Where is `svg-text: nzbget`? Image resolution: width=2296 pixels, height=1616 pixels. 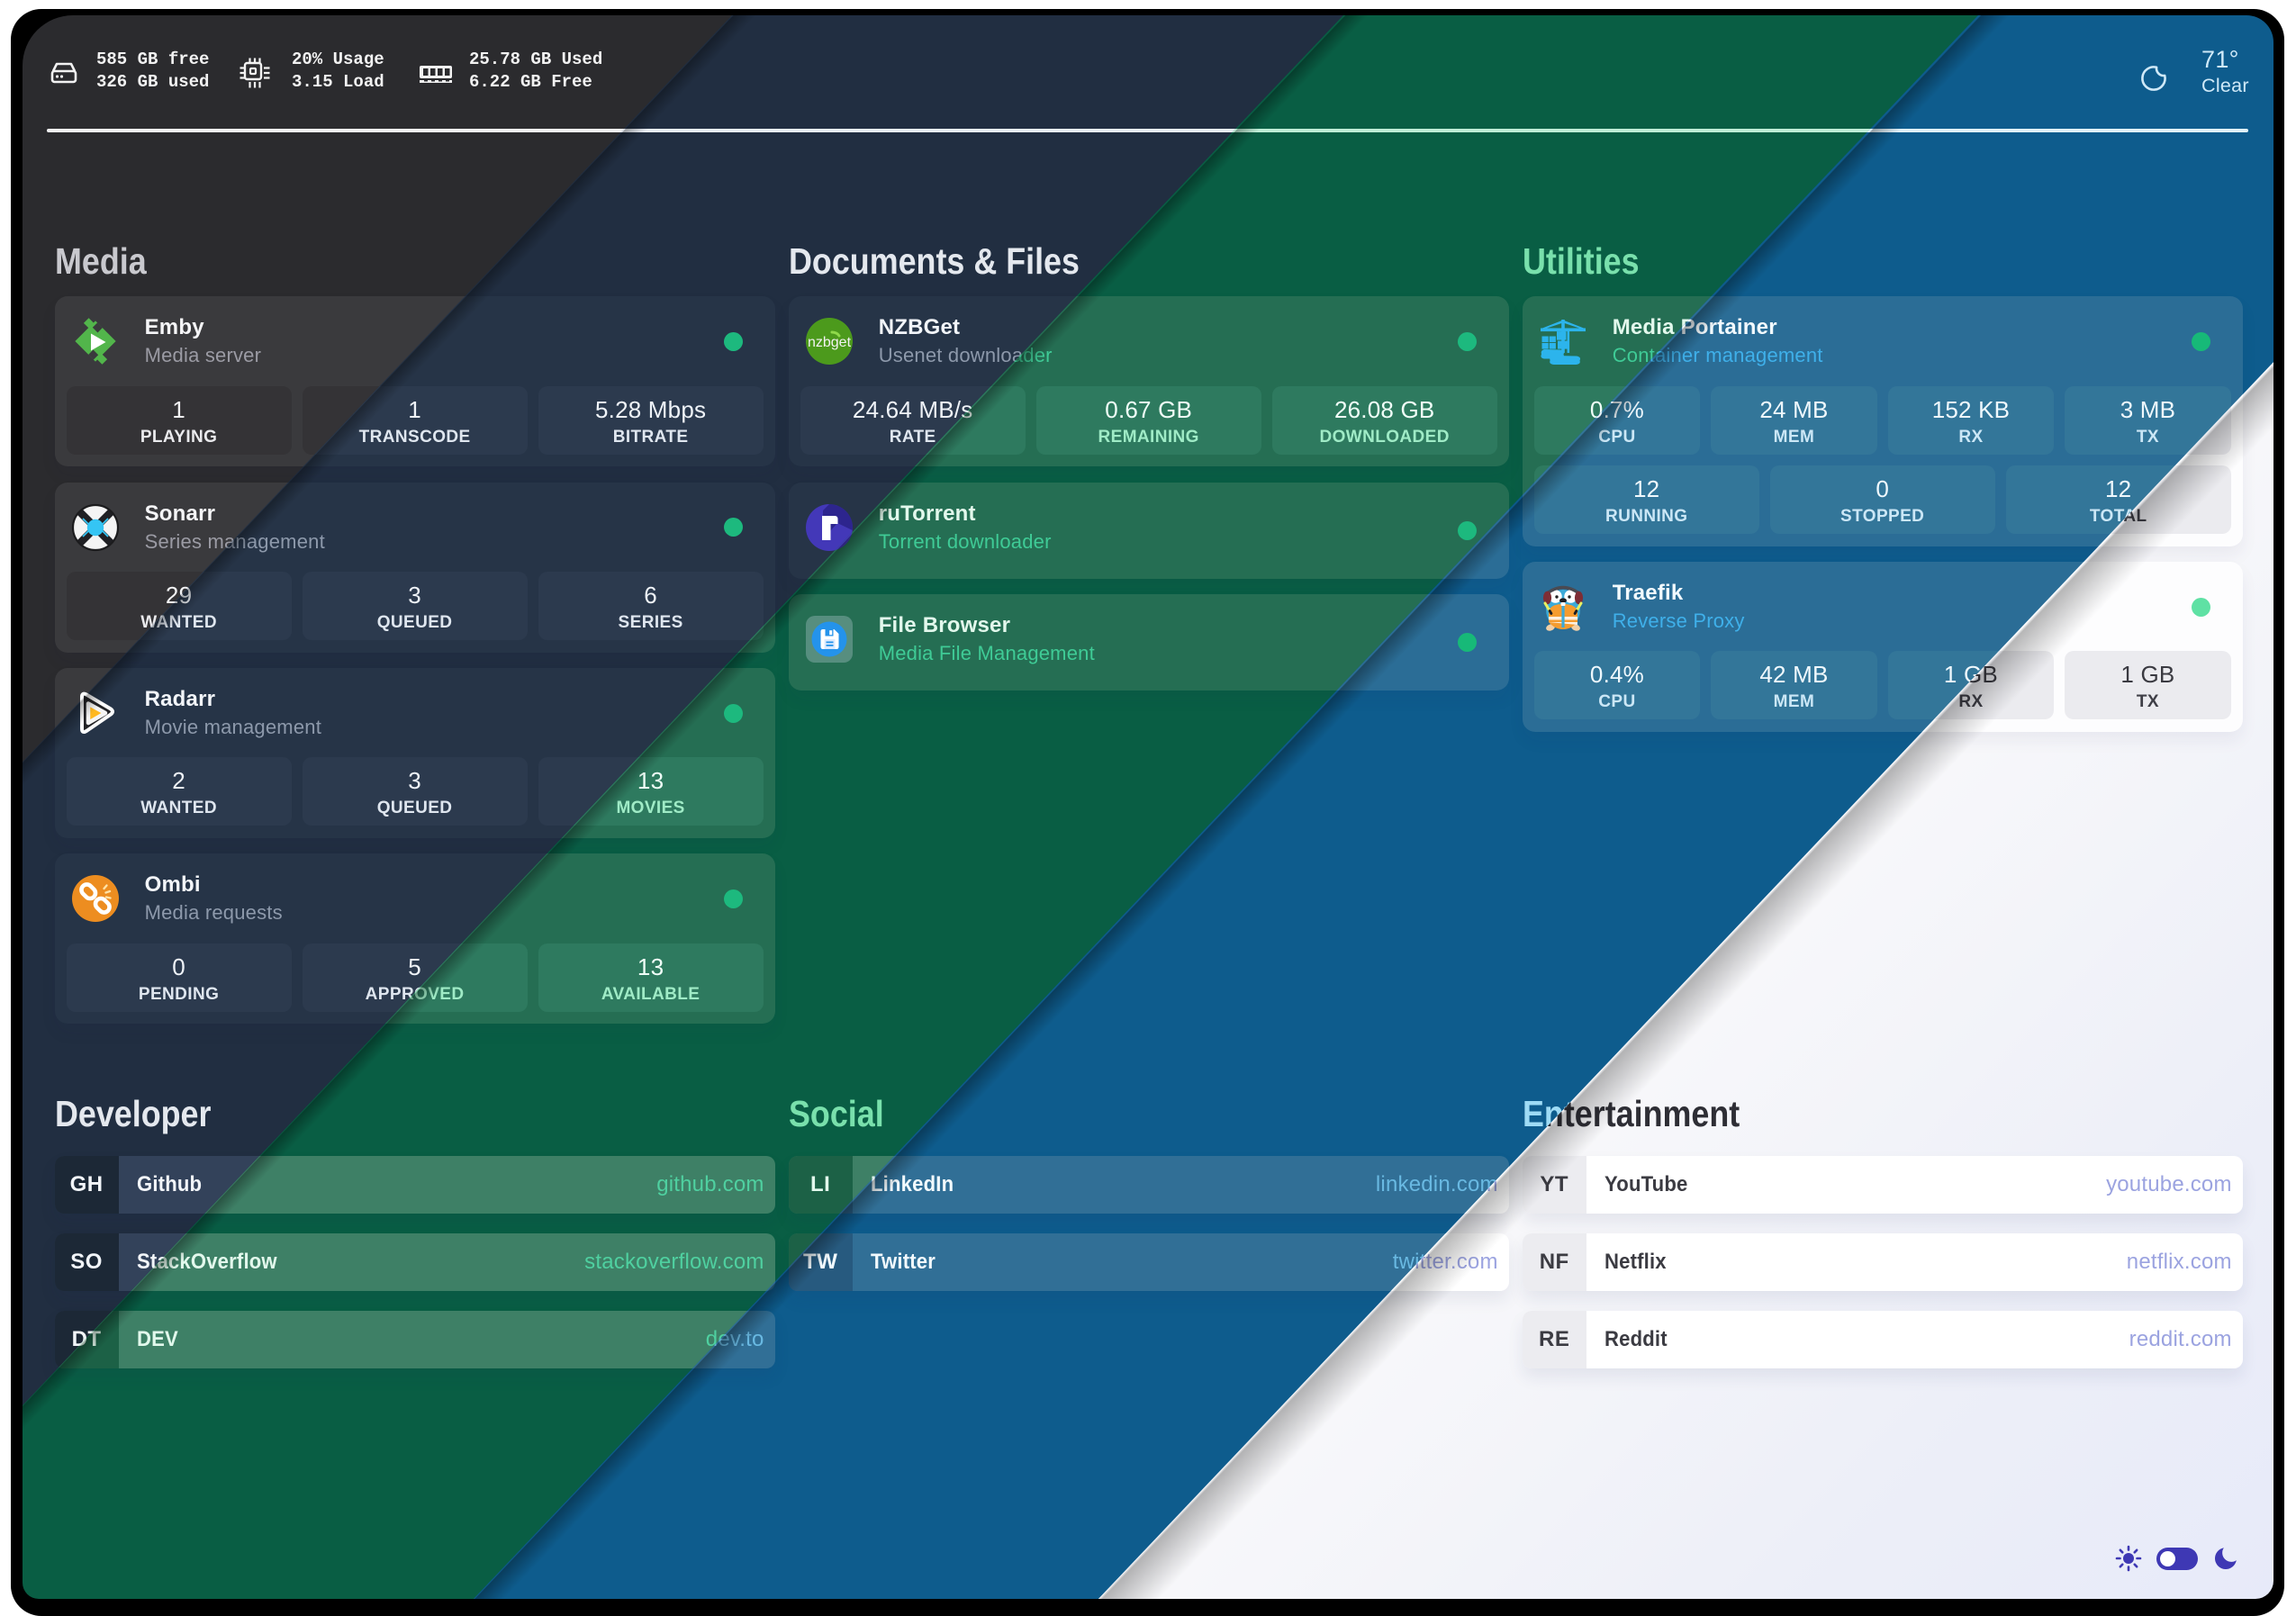
svg-text: nzbget is located at coordinates (830, 342).